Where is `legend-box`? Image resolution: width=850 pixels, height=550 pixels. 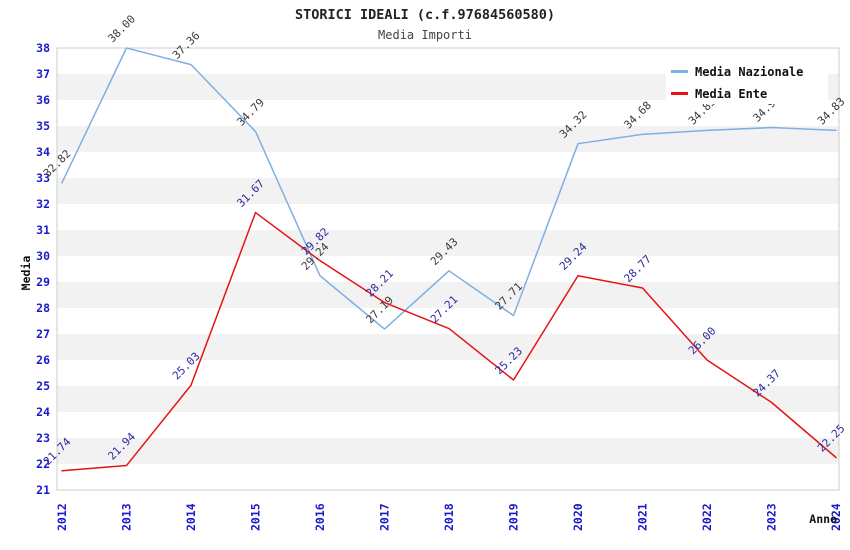
legend-box is located at coordinates (747, 80).